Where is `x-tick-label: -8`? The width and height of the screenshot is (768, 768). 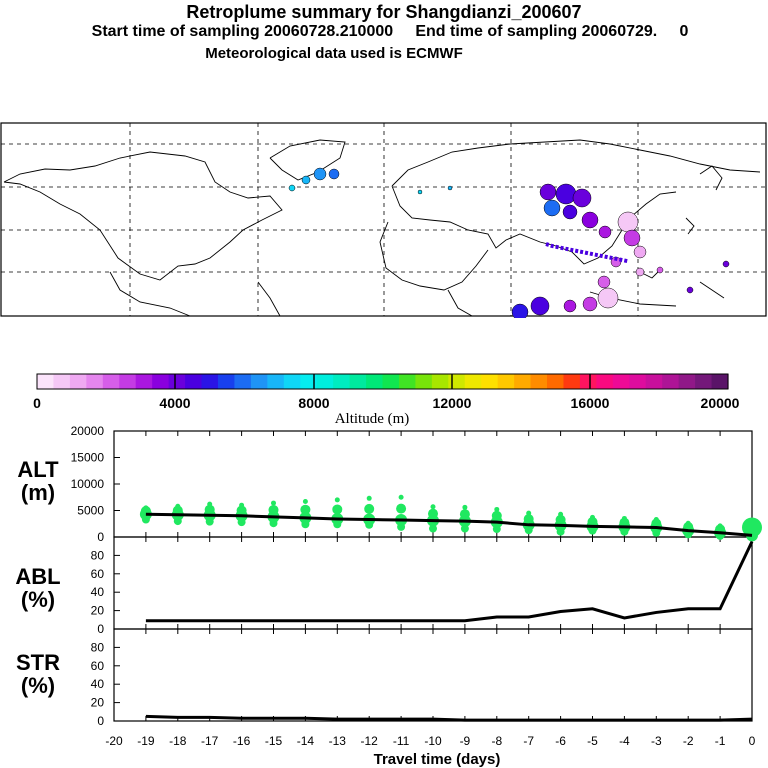
x-tick-label: -8 is located at coordinates (496, 741).